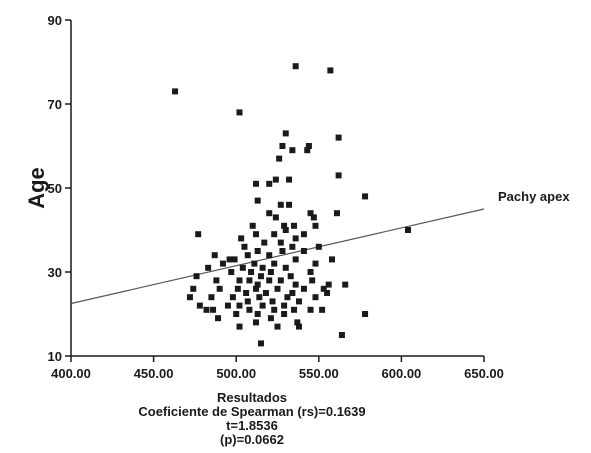 Image resolution: width=591 pixels, height=453 pixels. Describe the element at coordinates (55, 188) in the screenshot. I see `y-tick-label: 50` at that location.